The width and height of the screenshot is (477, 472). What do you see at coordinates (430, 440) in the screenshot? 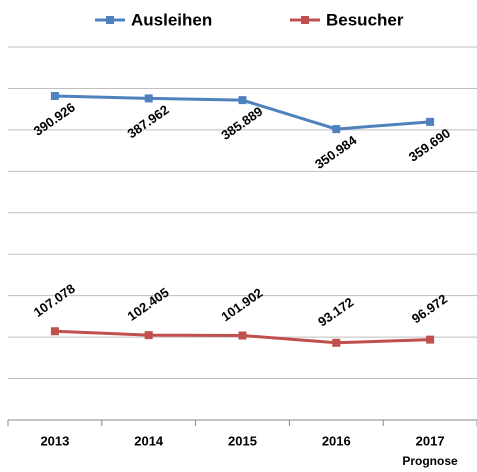
I see `x-tick-label: 2017` at bounding box center [430, 440].